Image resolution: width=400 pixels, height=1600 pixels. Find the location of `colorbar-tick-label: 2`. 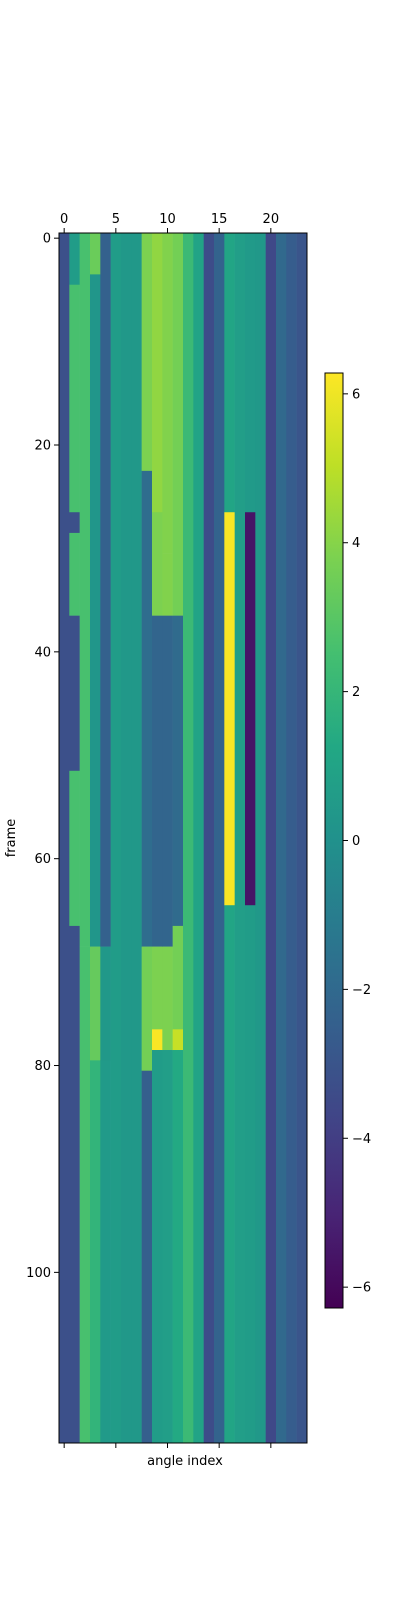

colorbar-tick-label: 2 is located at coordinates (356, 692).